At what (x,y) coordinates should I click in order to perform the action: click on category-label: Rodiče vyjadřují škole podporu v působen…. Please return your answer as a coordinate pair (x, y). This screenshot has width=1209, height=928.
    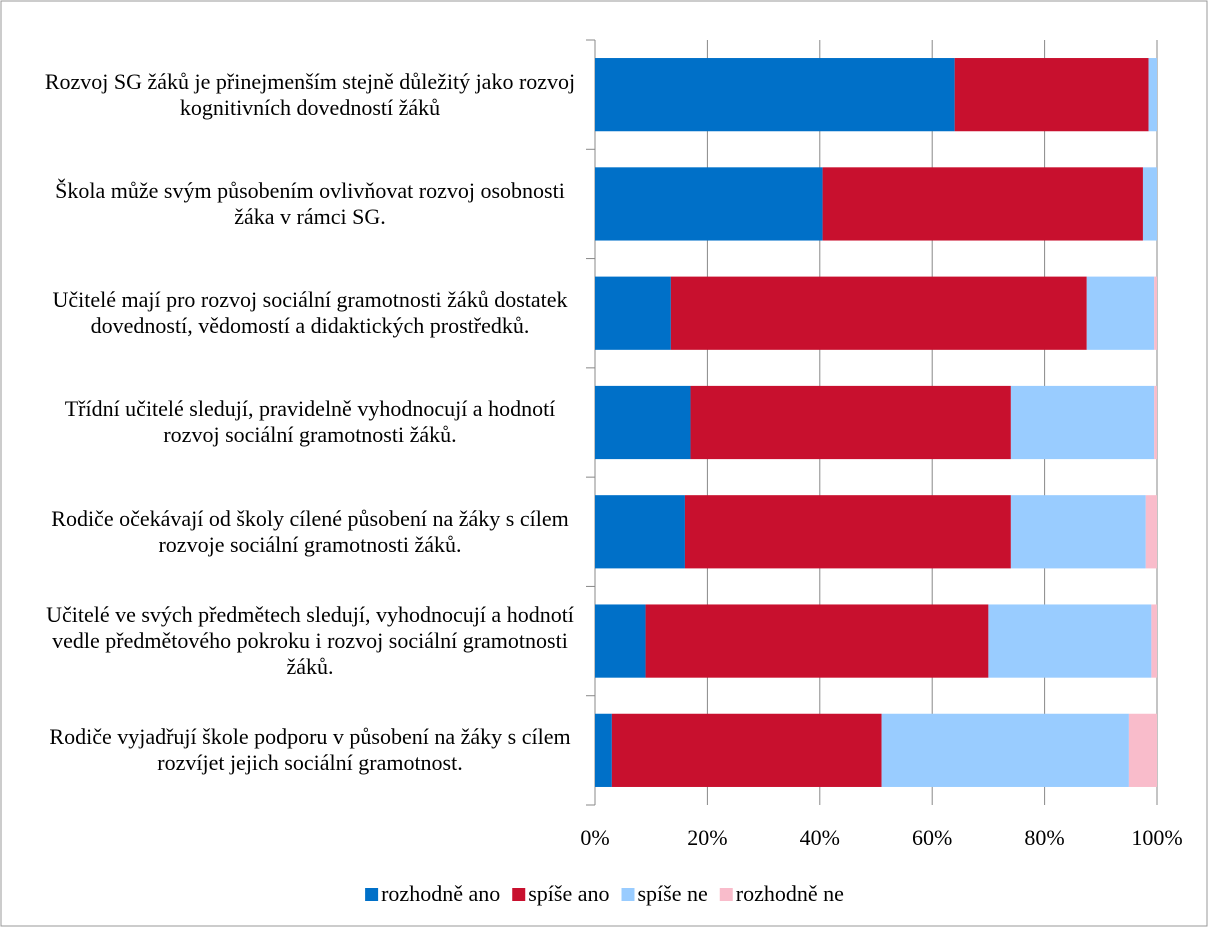
    Looking at the image, I should click on (310, 750).